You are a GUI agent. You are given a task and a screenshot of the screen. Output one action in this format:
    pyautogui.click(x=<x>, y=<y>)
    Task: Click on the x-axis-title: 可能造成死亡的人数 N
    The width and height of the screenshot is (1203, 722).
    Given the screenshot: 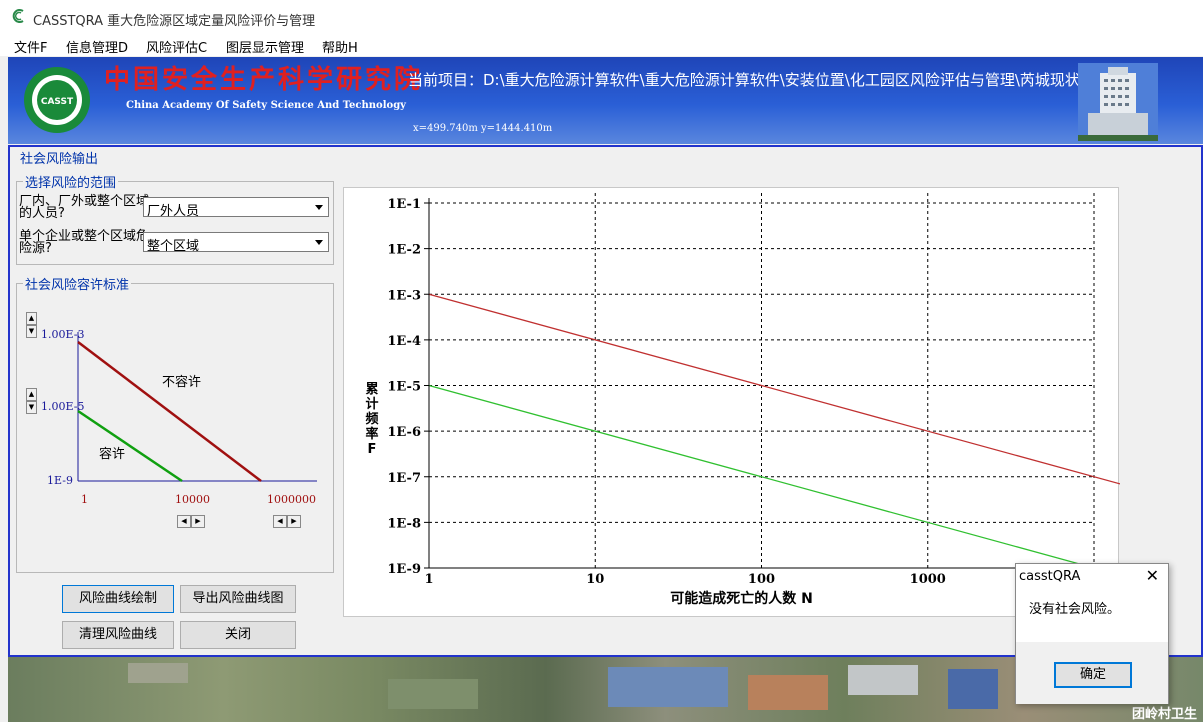 What is the action you would take?
    pyautogui.click(x=741, y=598)
    